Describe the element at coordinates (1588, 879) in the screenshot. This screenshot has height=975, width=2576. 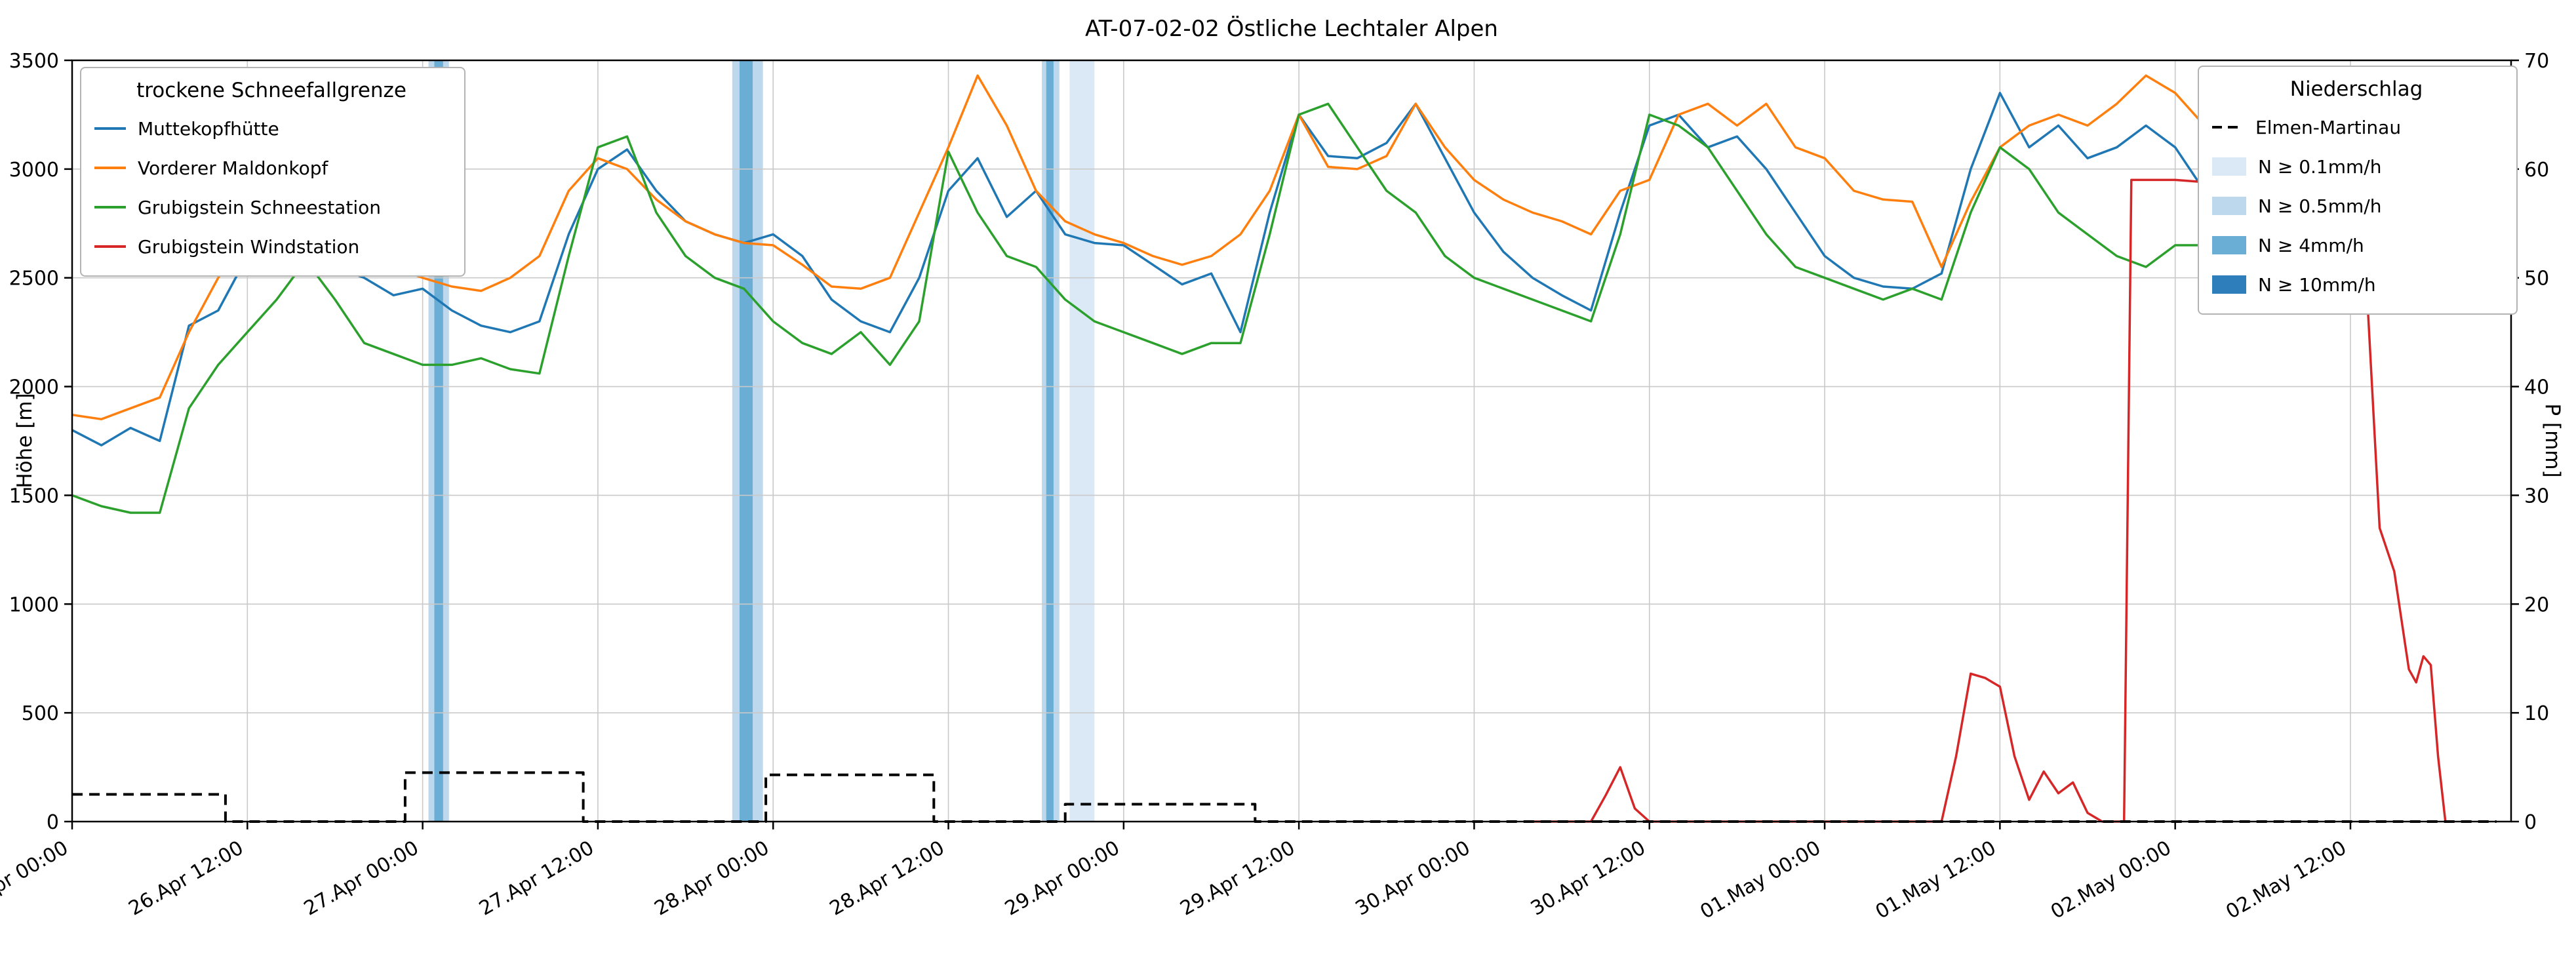
I see `svg-text: 30.Apr 12:00` at that location.